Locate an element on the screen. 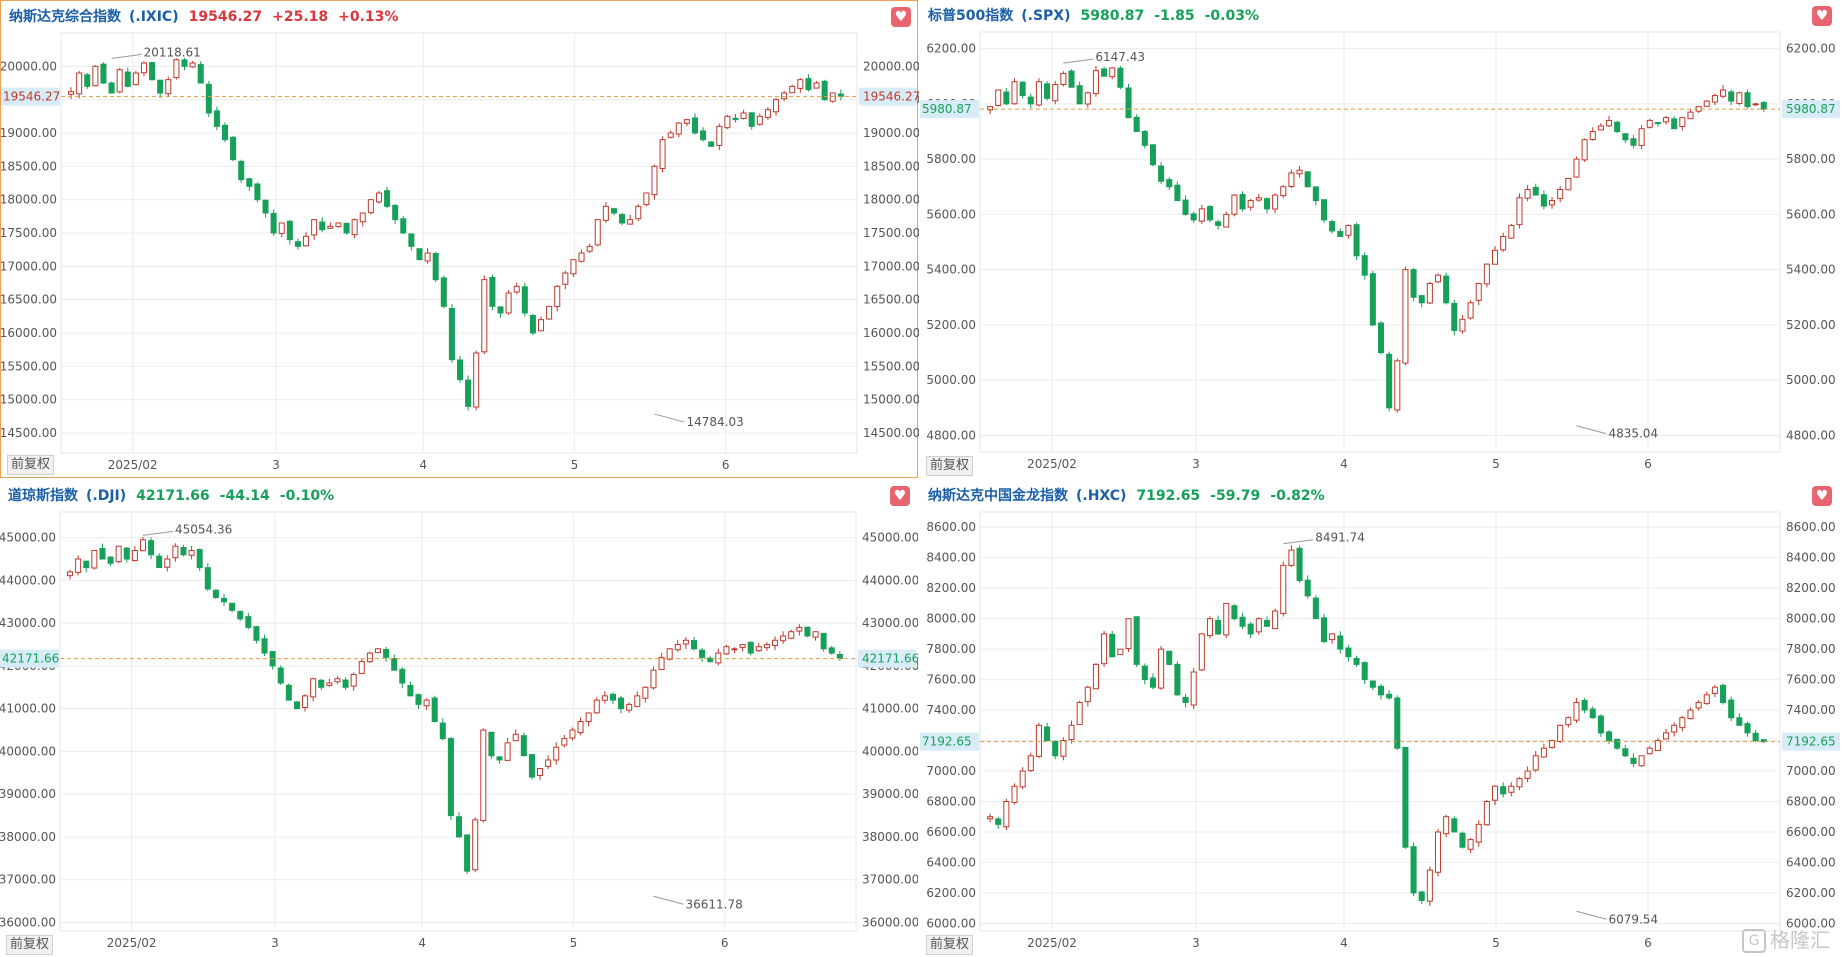  y-tick-label-right: 45000.00 is located at coordinates (890, 538).